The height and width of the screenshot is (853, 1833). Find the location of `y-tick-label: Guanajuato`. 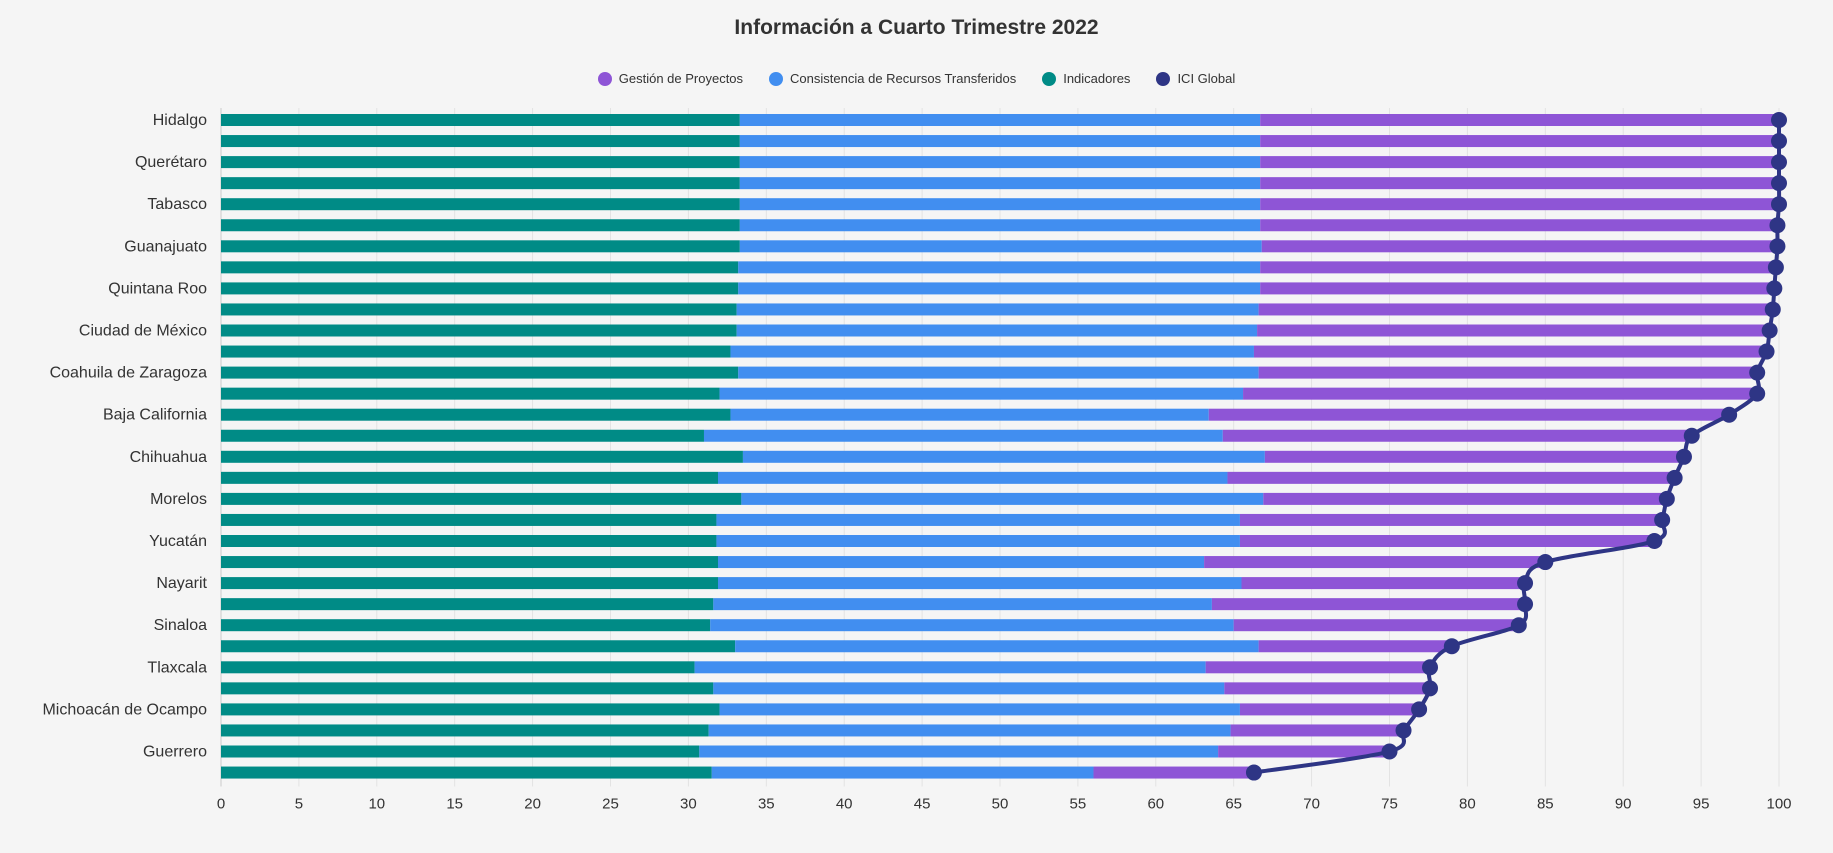

y-tick-label: Guanajuato is located at coordinates (165, 246).